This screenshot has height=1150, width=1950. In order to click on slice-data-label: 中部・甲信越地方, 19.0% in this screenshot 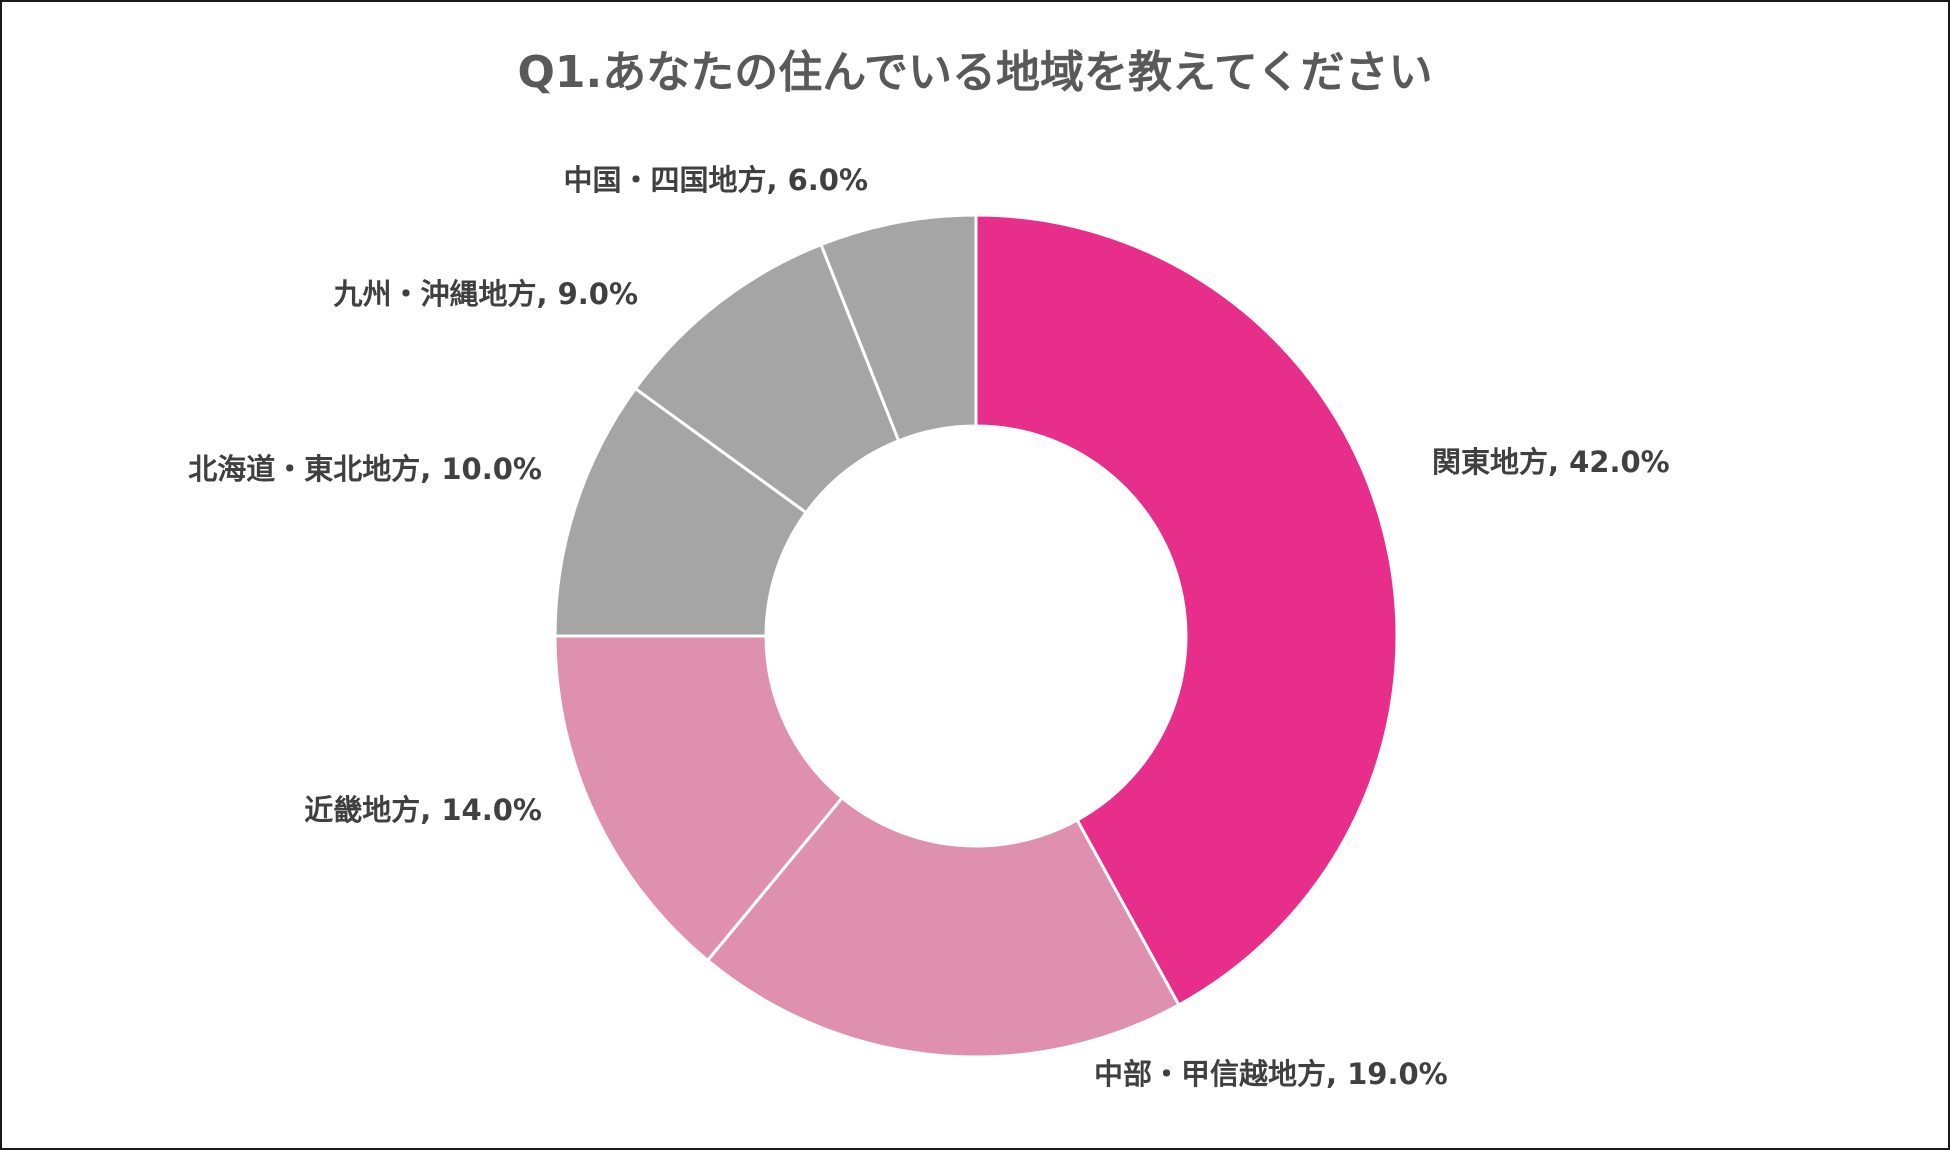, I will do `click(1271, 1074)`.